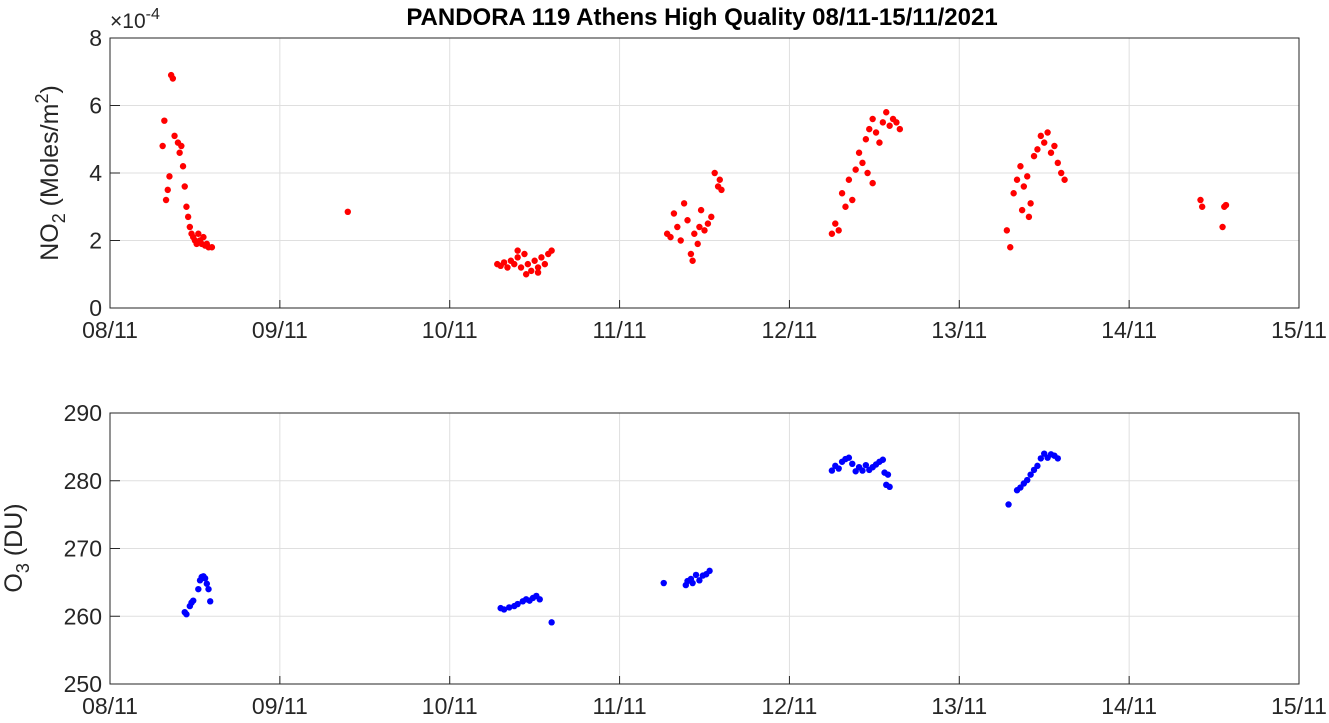 This screenshot has width=1329, height=723. I want to click on o3-y-axis-label: O3 (DU), so click(16, 547).